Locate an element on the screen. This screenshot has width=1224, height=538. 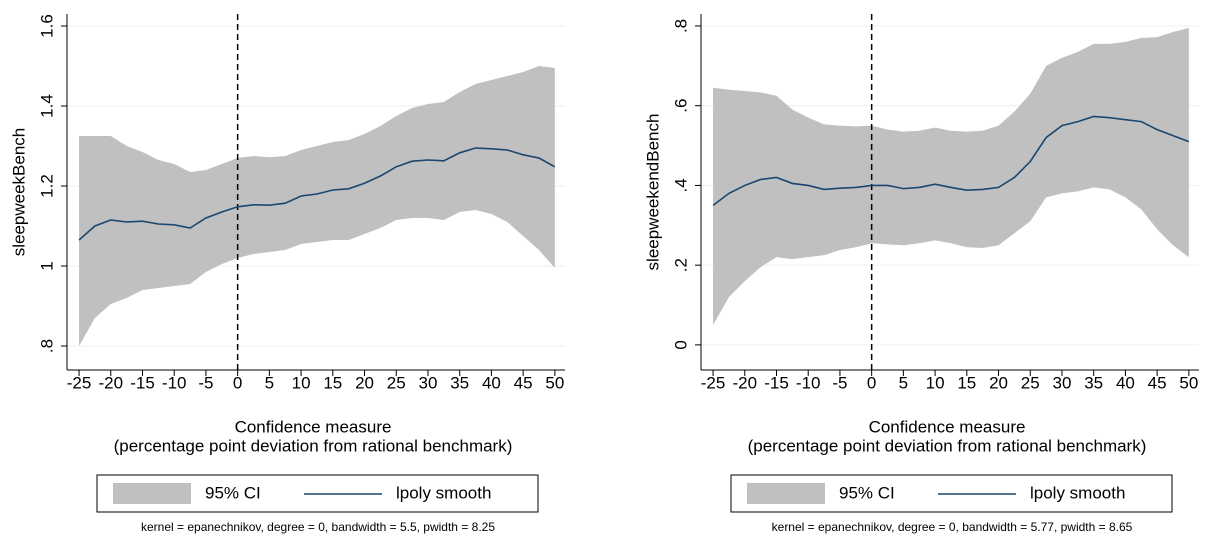
y-tick-label: .4 is located at coordinates (680, 185).